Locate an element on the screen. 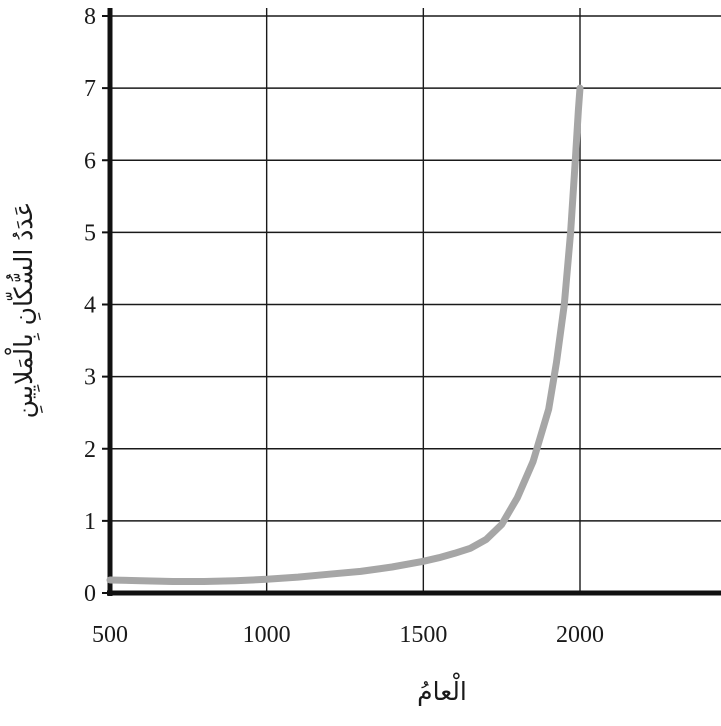 The height and width of the screenshot is (726, 721). x-tick-label-500: 500 is located at coordinates (110, 635).